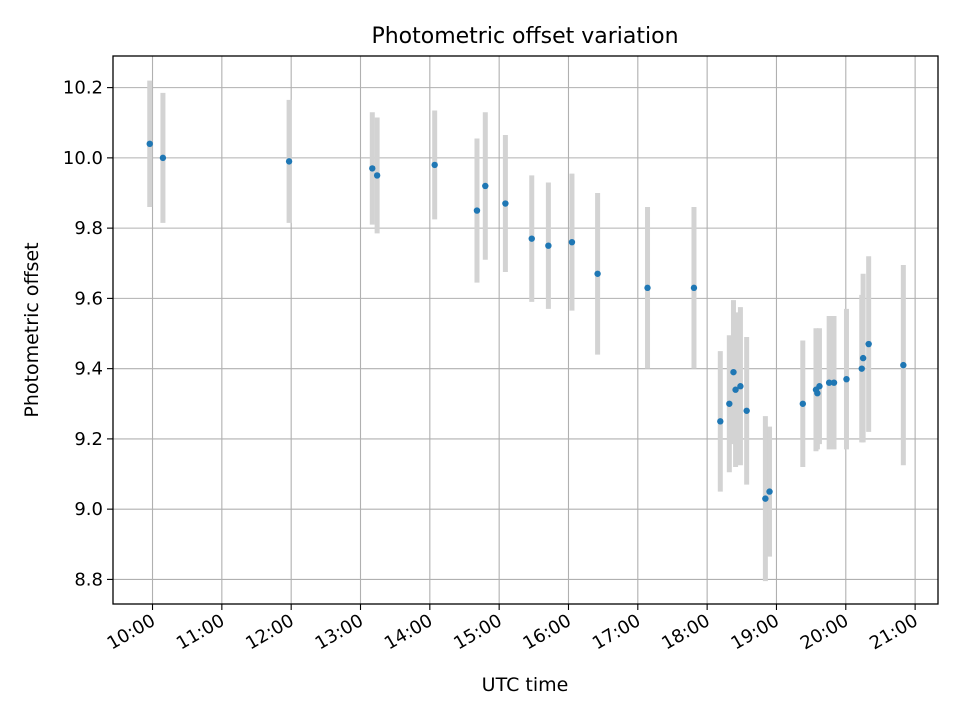 The width and height of the screenshot is (960, 720). What do you see at coordinates (88, 369) in the screenshot?
I see `y-tick-label: 9.4` at bounding box center [88, 369].